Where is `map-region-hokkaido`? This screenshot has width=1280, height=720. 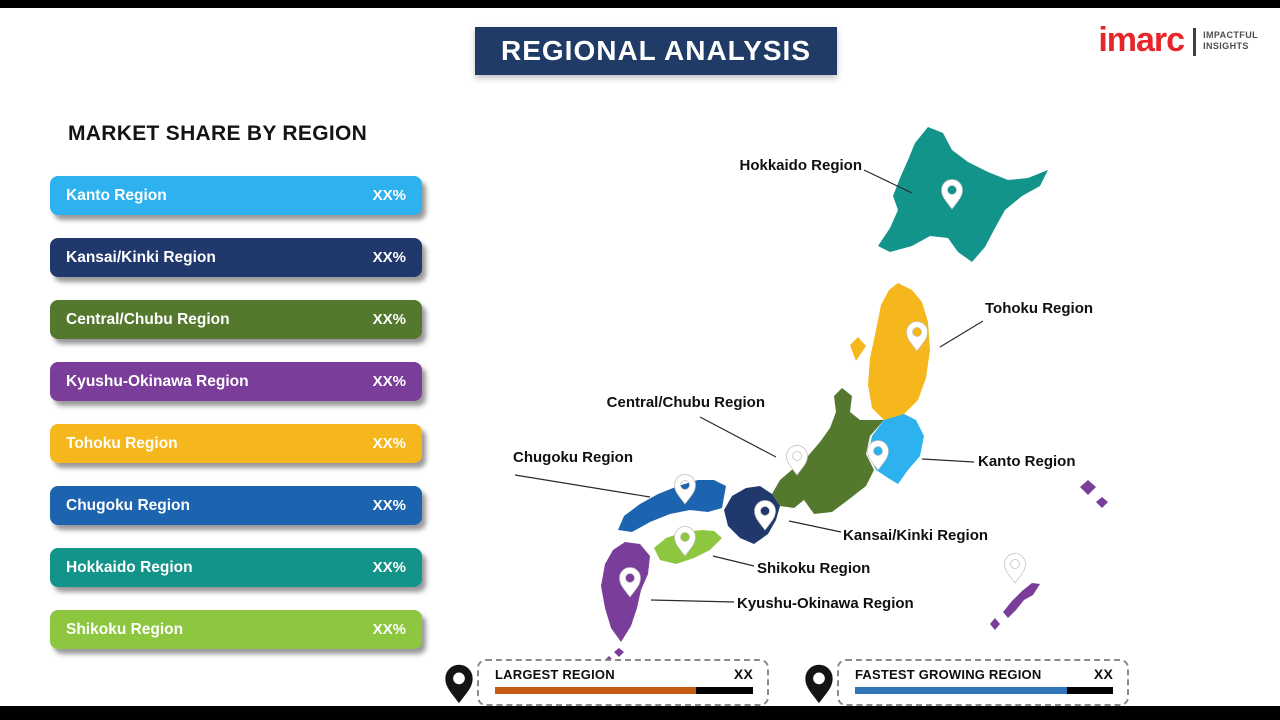 map-region-hokkaido is located at coordinates (963, 194).